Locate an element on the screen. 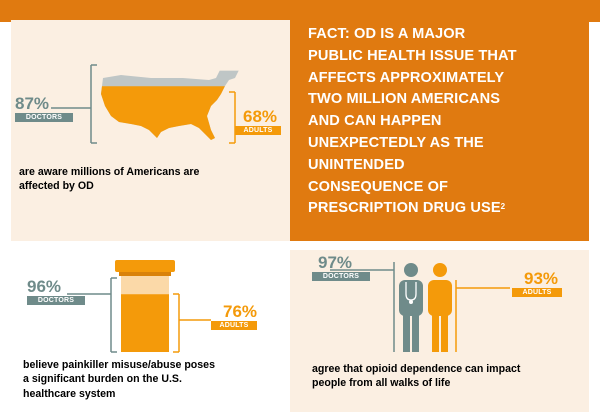 The image size is (600, 412). fact-line: CONSEQUENCE OF is located at coordinates (378, 186).